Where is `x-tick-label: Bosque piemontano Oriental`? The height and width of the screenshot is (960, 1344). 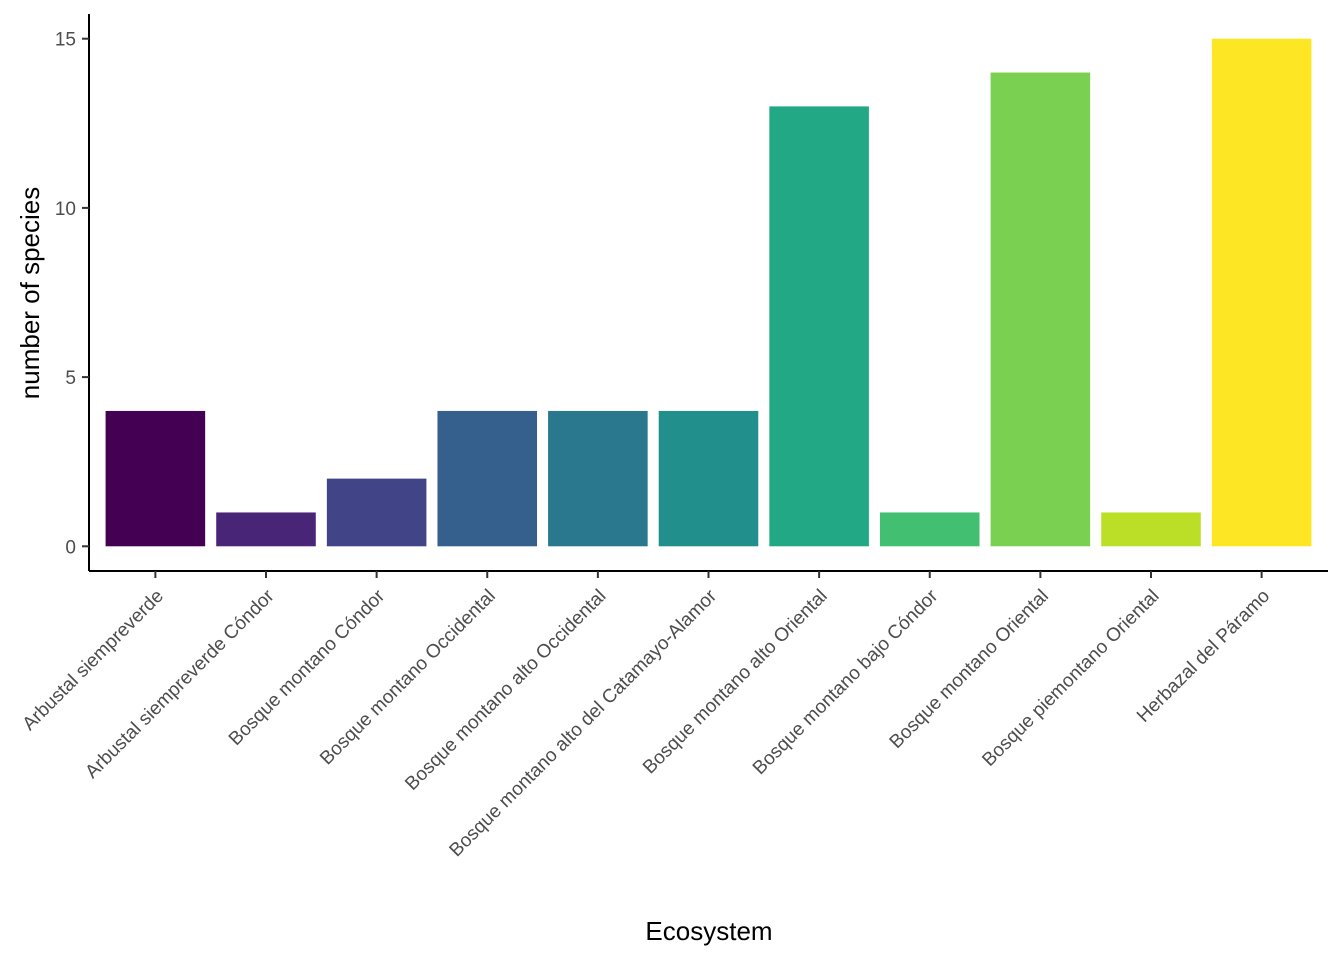 x-tick-label: Bosque piemontano Oriental is located at coordinates (1070, 678).